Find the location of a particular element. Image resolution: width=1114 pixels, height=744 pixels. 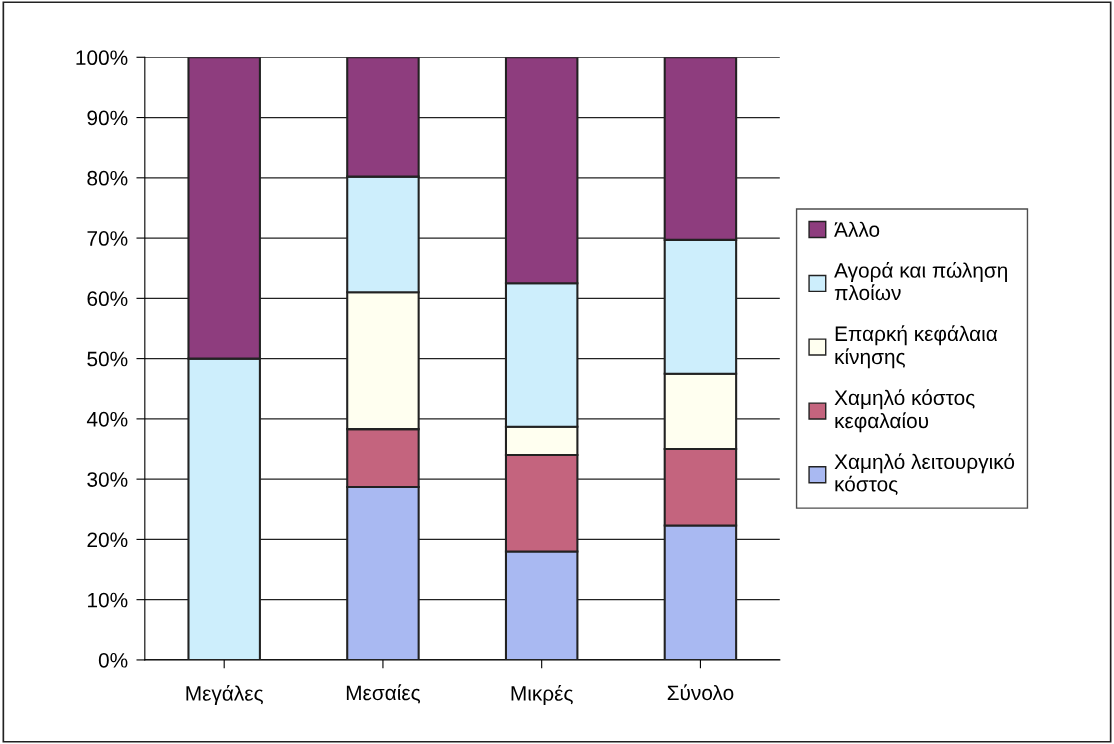

x-tick-label: Μεγάλες is located at coordinates (224, 694).